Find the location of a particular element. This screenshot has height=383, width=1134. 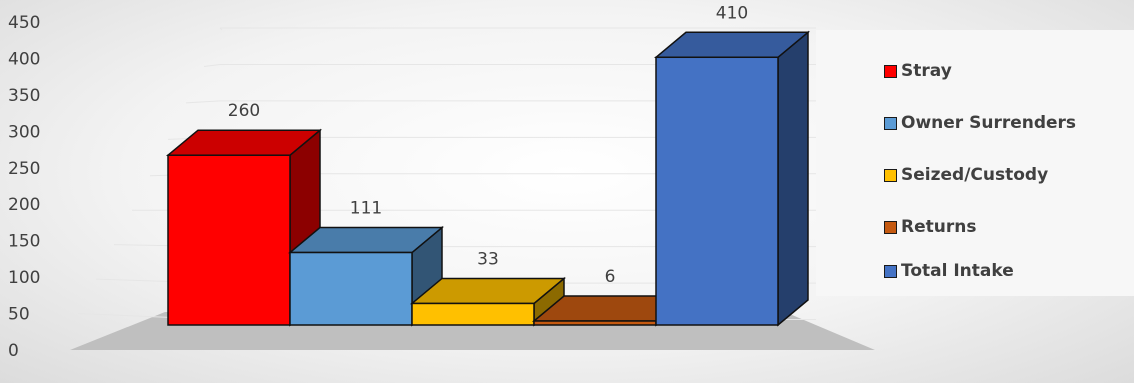

y-tick-label: 200 is located at coordinates (24, 205).